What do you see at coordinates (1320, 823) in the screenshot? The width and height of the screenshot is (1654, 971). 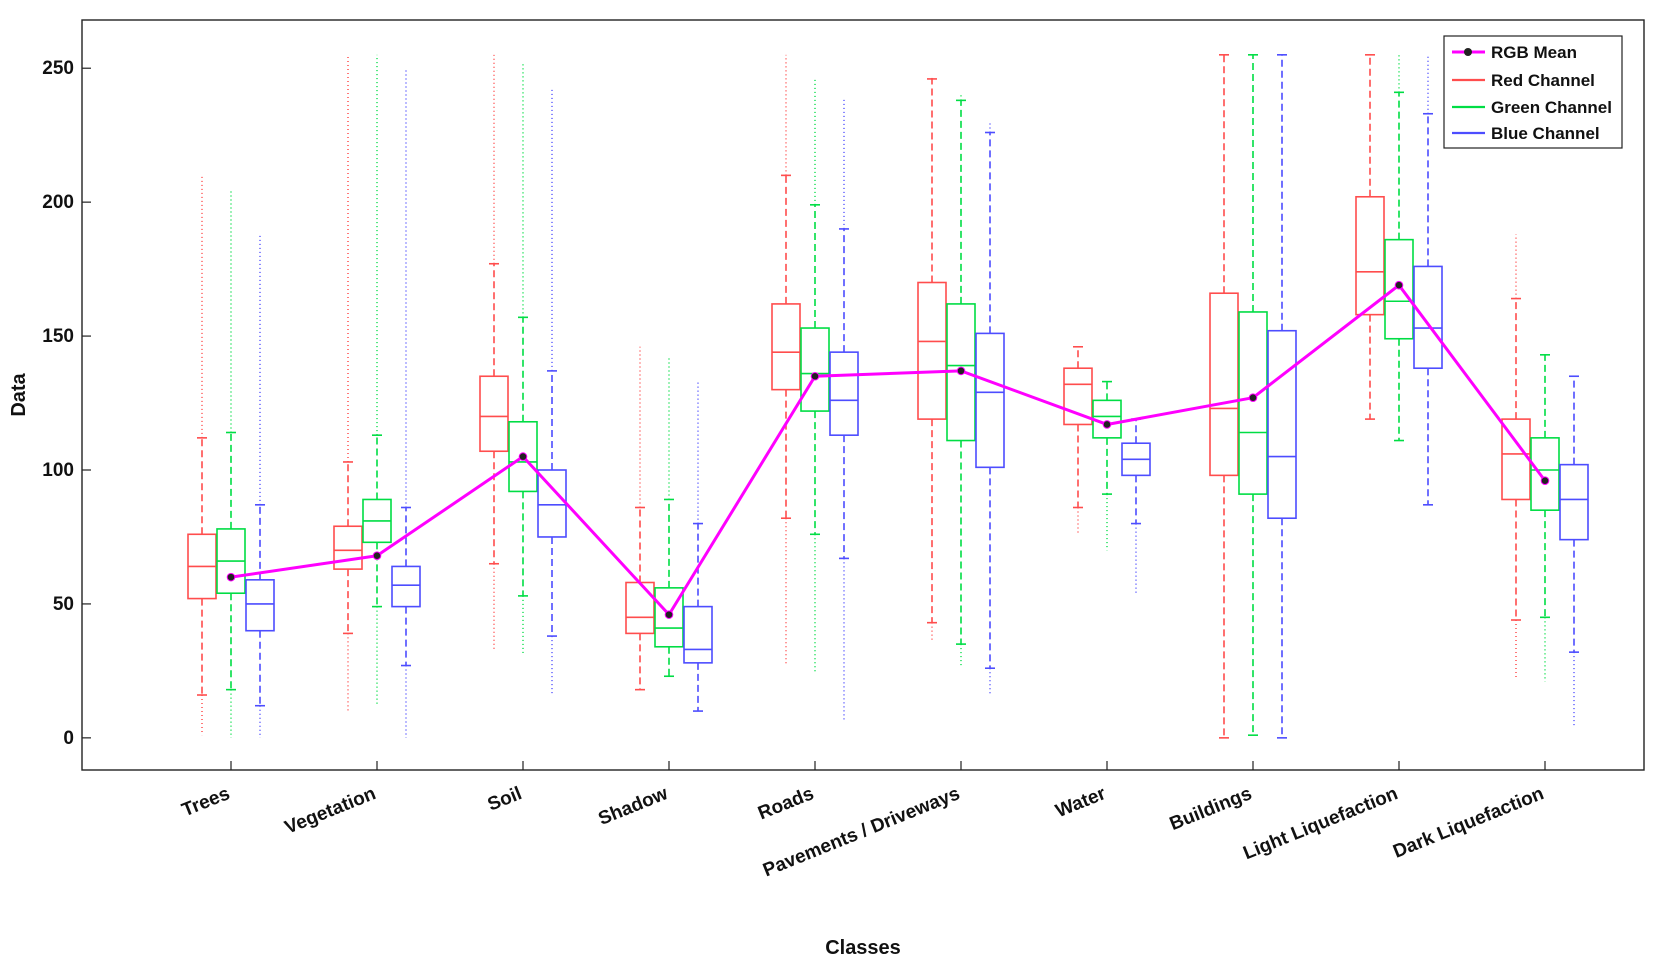 I see `x-tick-label: Light Liquefaction` at bounding box center [1320, 823].